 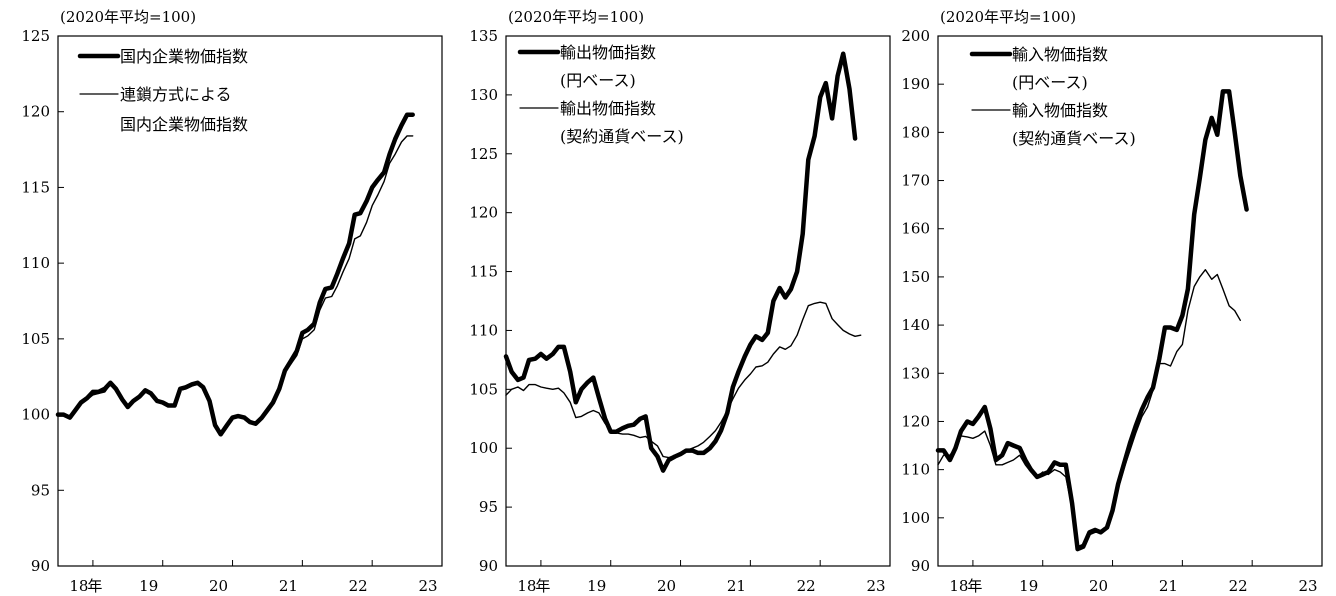 I want to click on y-tick-label: 140, so click(x=915, y=325).